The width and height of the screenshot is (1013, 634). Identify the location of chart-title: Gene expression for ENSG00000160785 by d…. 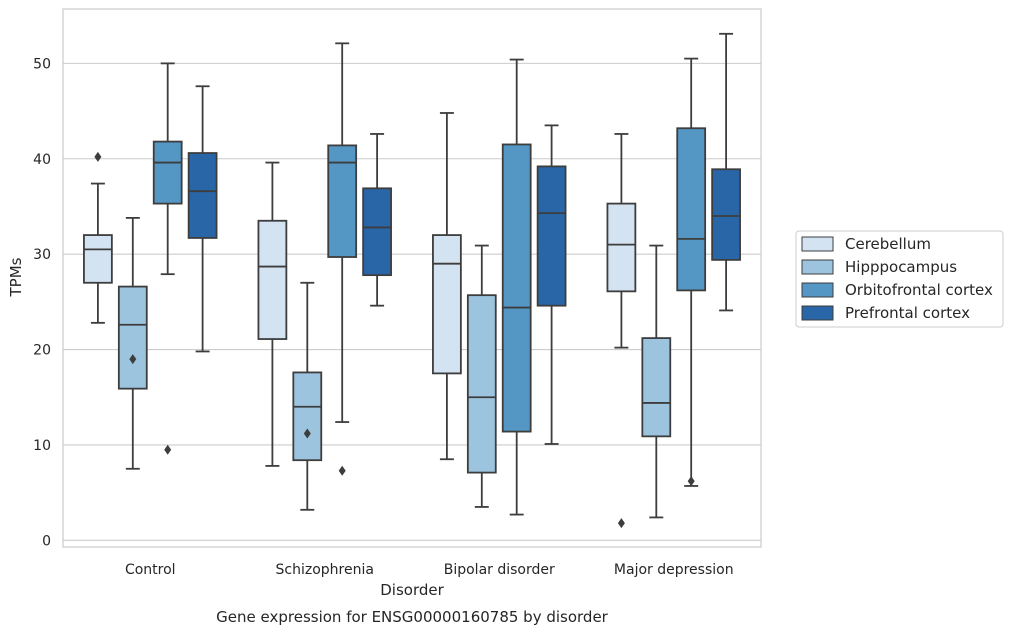
(412, 617).